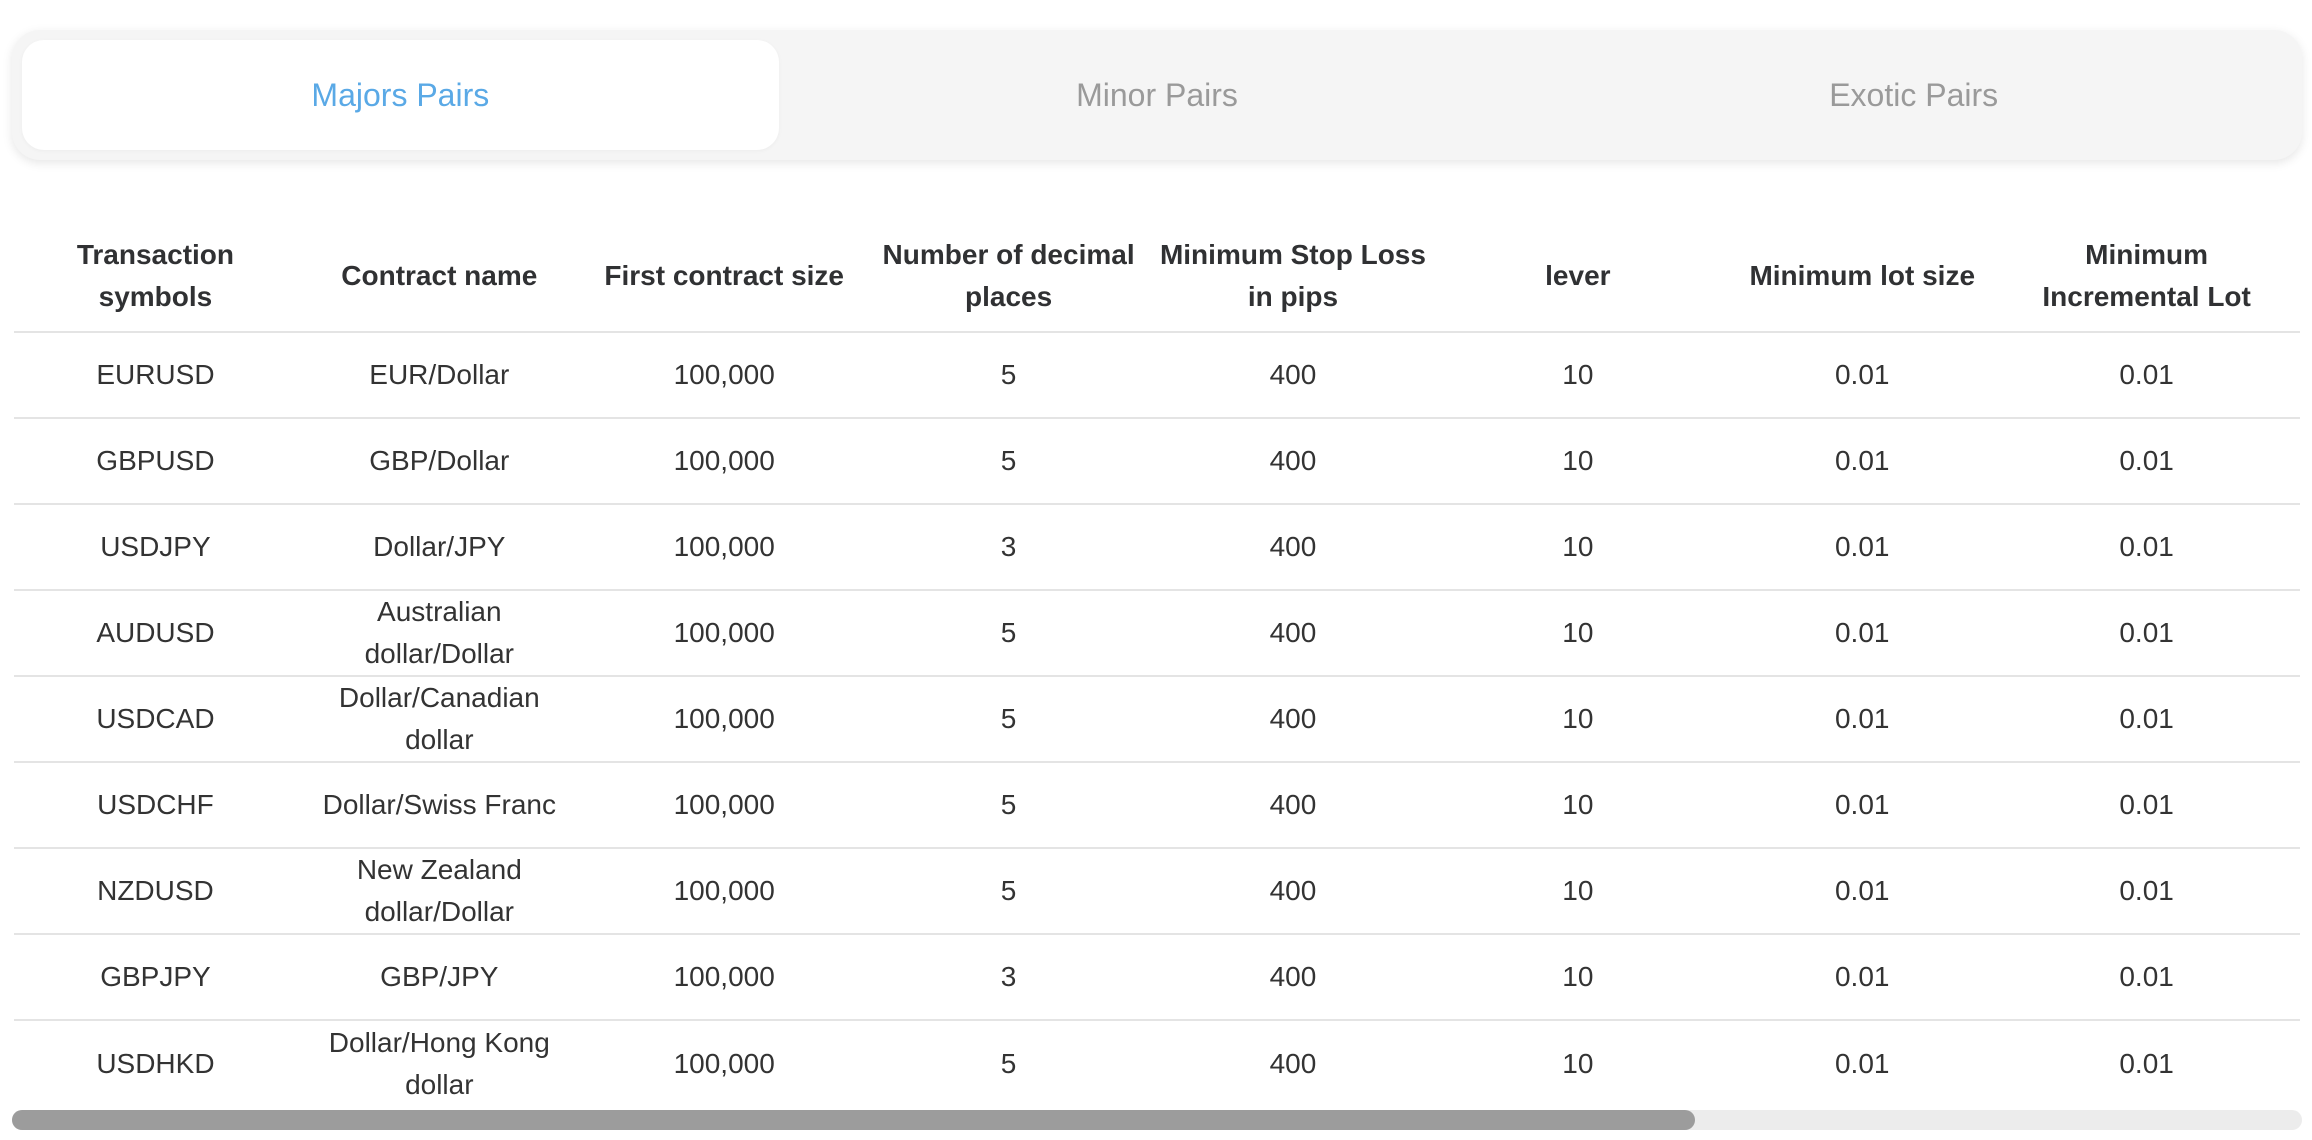 This screenshot has height=1140, width=2312. I want to click on table-cell: GBPUSD, so click(155, 461).